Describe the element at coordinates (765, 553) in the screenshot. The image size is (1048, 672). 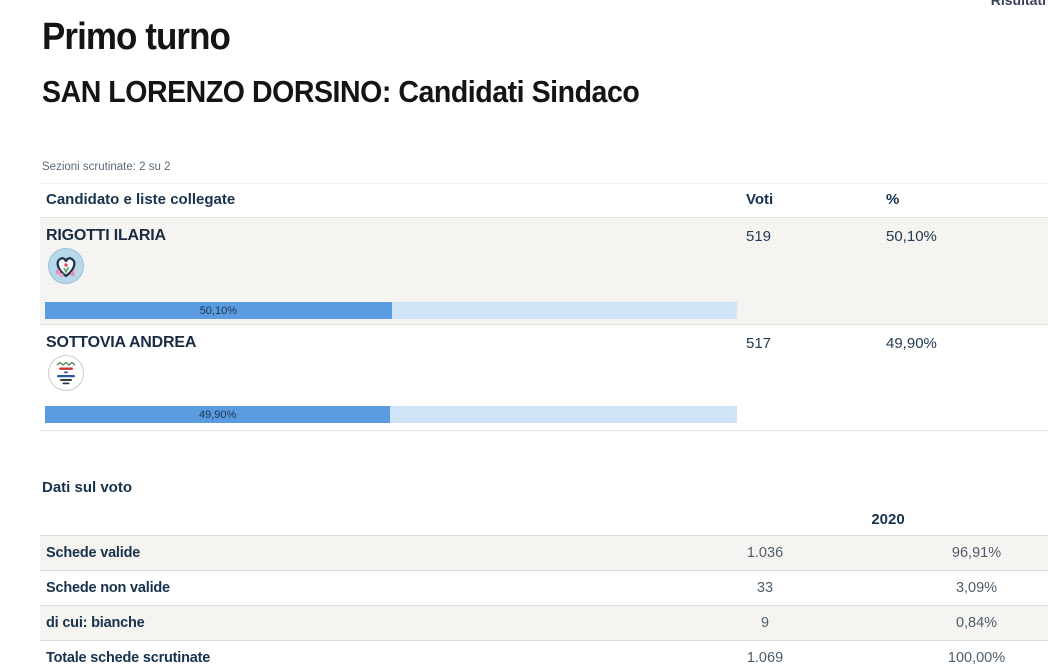
I see `row-value: 1.036` at that location.